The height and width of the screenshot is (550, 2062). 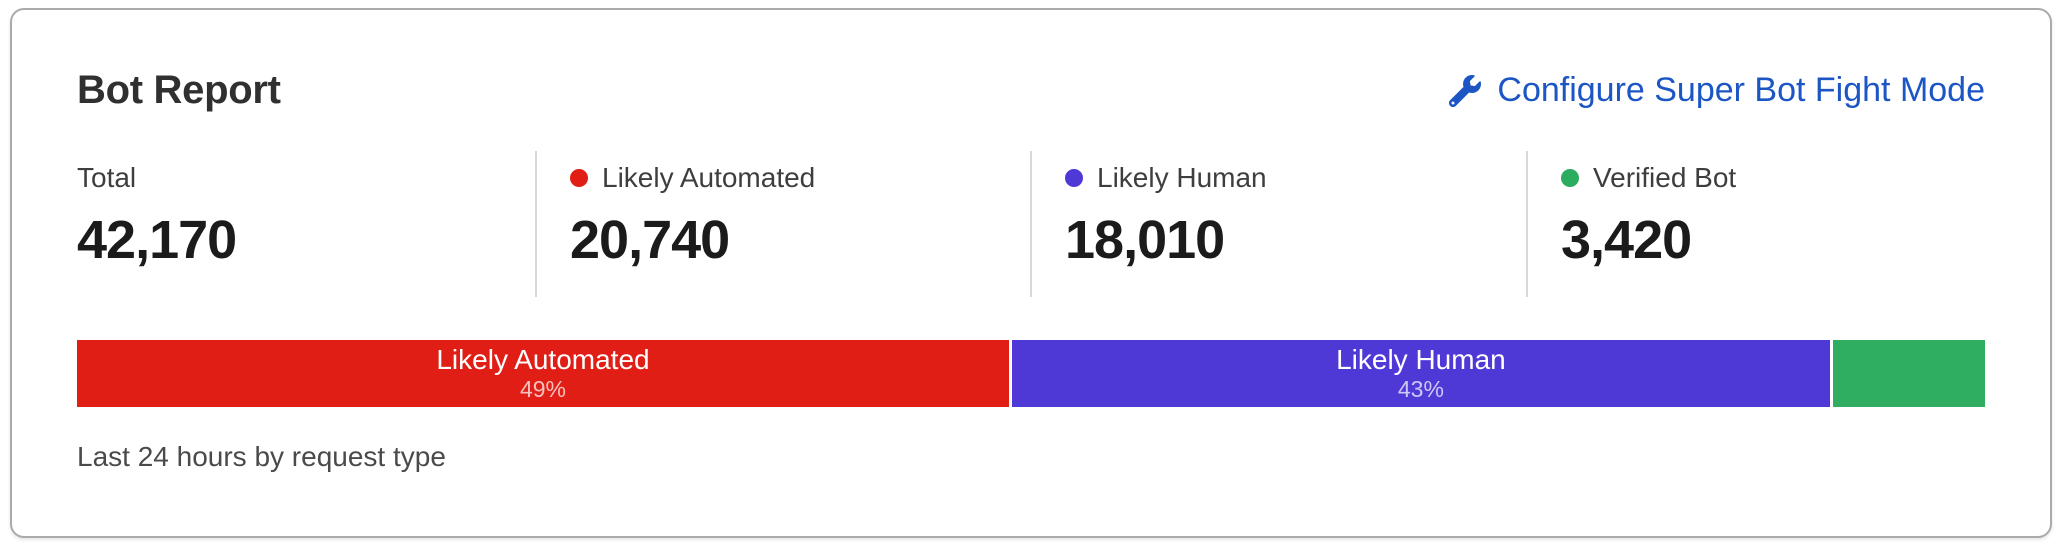 What do you see at coordinates (1182, 177) in the screenshot?
I see `stat-label-likely-human: Likely Human` at bounding box center [1182, 177].